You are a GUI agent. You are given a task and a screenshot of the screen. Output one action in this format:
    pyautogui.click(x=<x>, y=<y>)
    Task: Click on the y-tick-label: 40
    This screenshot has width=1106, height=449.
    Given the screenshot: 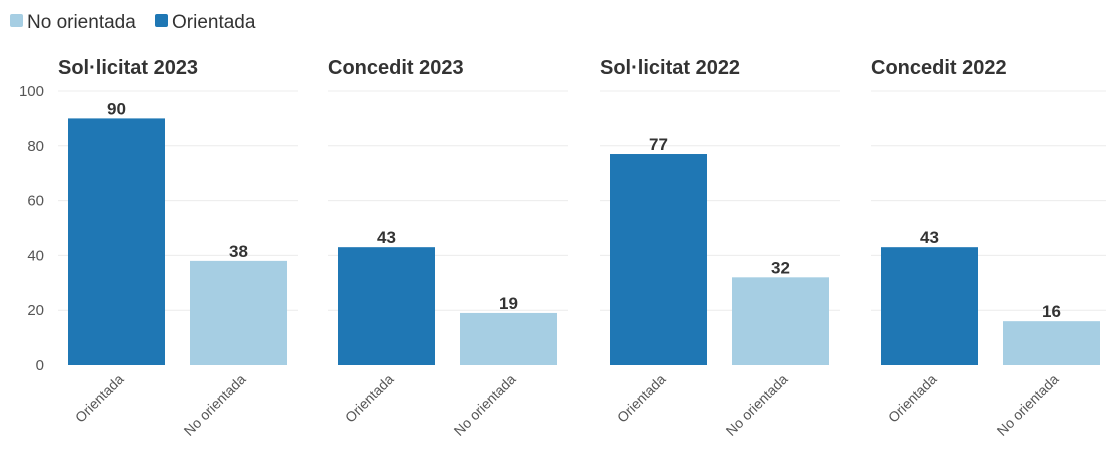 What is the action you would take?
    pyautogui.click(x=35, y=255)
    